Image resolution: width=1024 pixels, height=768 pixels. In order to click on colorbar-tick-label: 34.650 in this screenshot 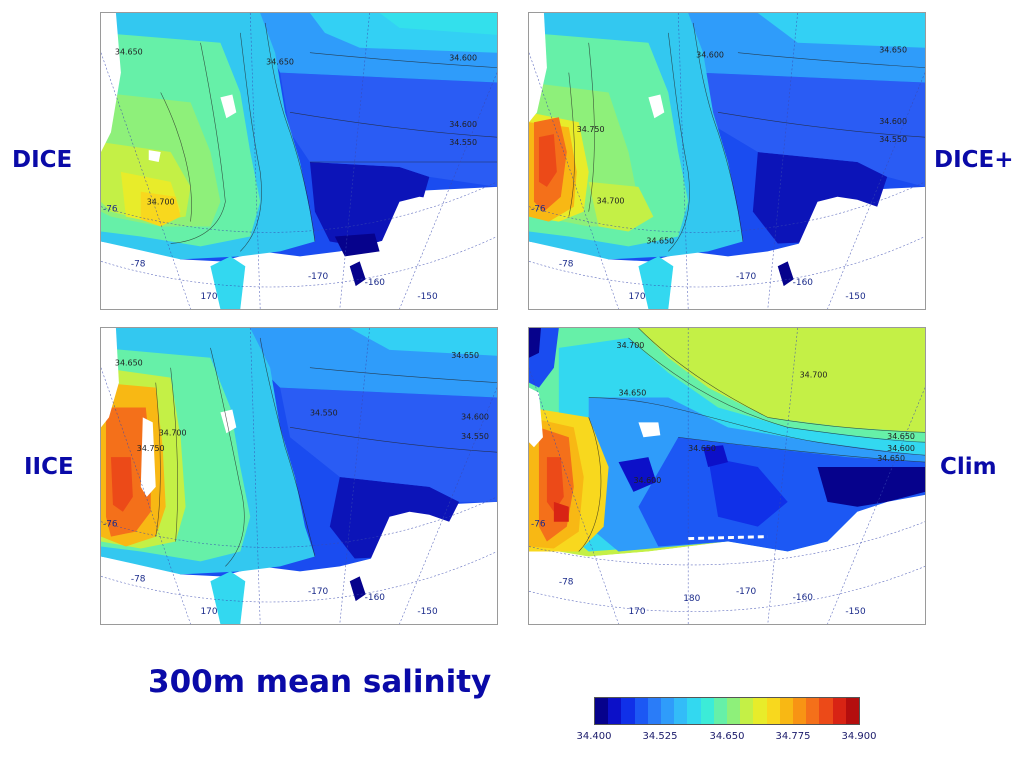, I will do `click(727, 736)`.